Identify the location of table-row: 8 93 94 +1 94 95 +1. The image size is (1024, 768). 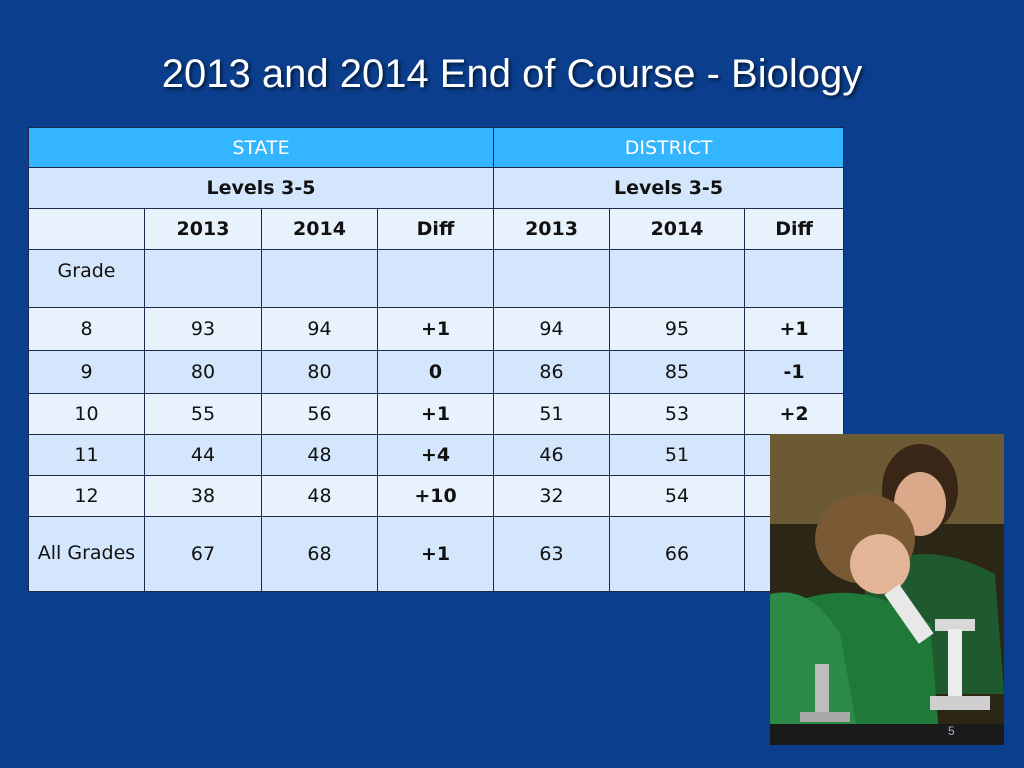
(436, 329).